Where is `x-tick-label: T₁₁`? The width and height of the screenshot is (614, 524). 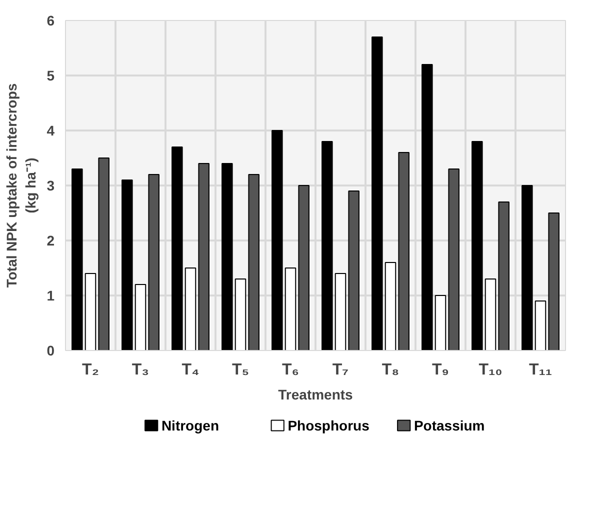 x-tick-label: T₁₁ is located at coordinates (540, 370).